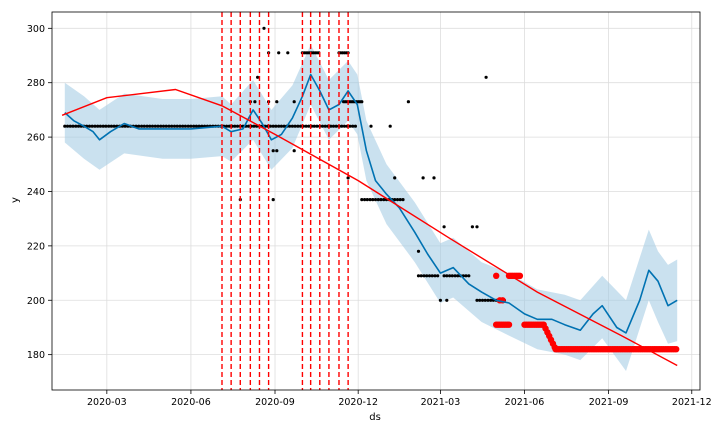  Describe the element at coordinates (36, 246) in the screenshot. I see `y-tick-label: 220` at that location.